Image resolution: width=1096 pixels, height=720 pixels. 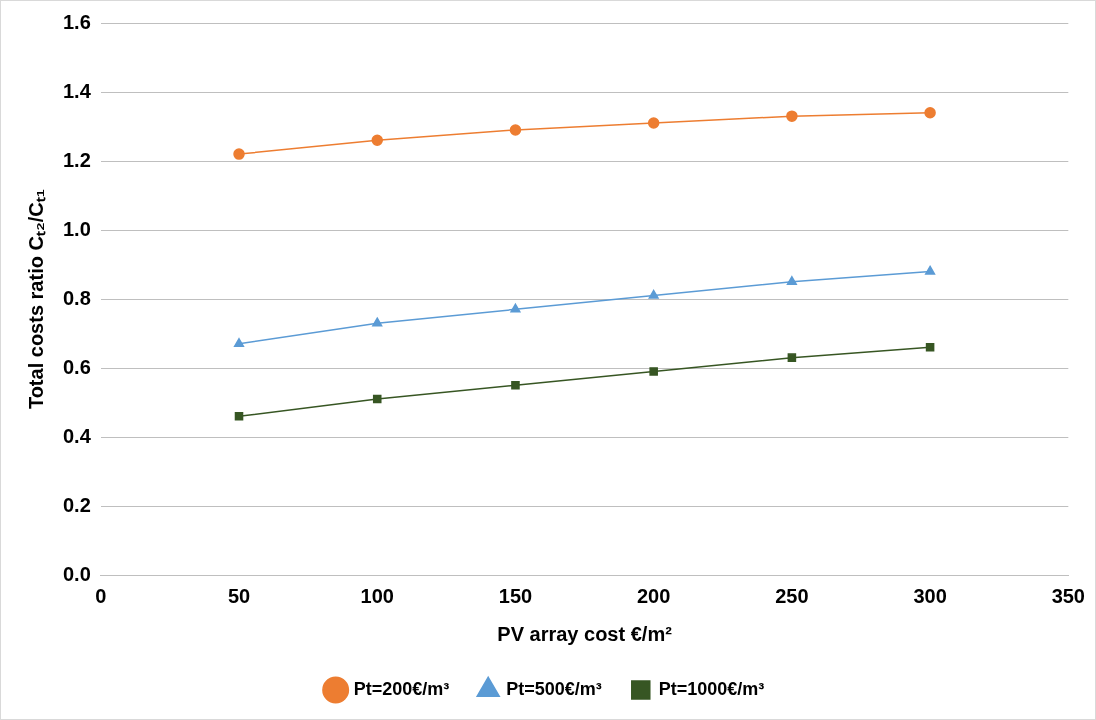 What do you see at coordinates (515, 595) in the screenshot?
I see `x-tick-label: 150` at bounding box center [515, 595].